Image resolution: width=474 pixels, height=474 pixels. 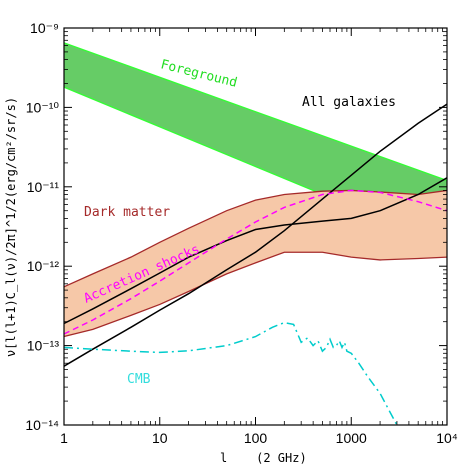 I want to click on series-label-all-galaxies: All galaxies, so click(x=349, y=102).